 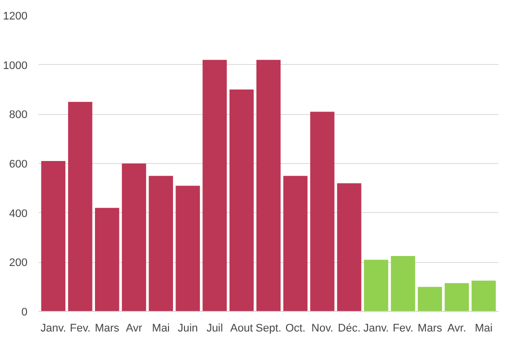 I want to click on x-tick-label: Juil, so click(x=214, y=328).